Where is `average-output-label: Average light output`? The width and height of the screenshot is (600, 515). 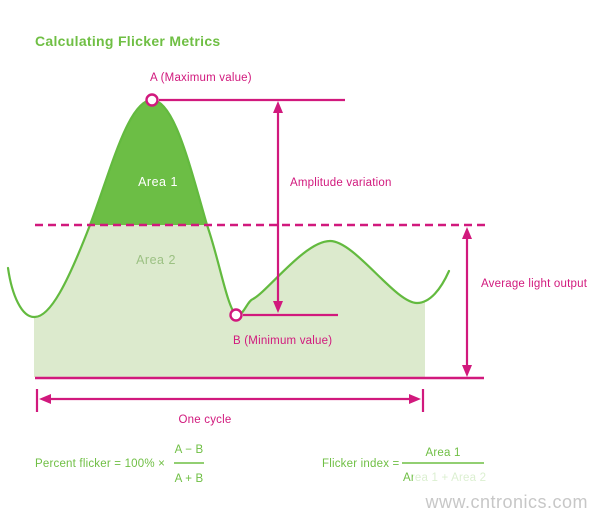 average-output-label: Average light output is located at coordinates (534, 284).